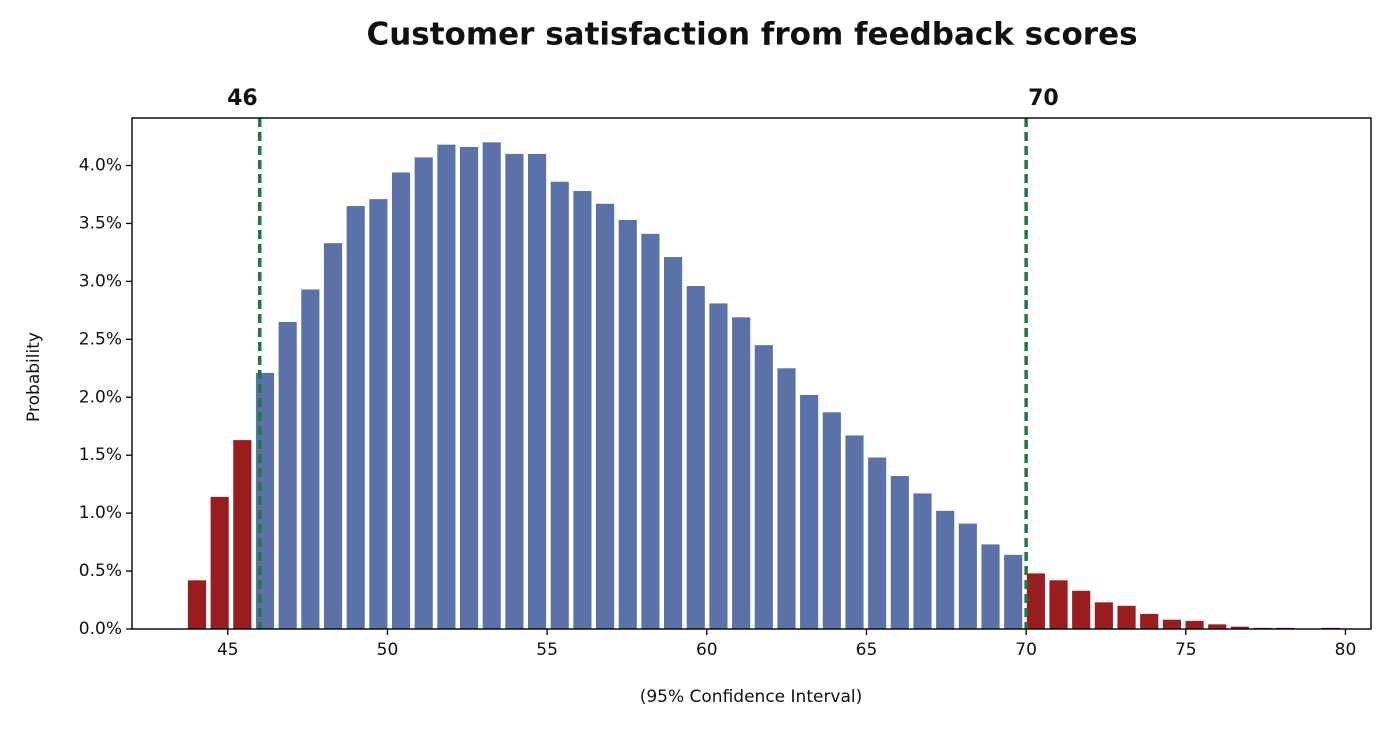  I want to click on x-tick-label: 60, so click(707, 650).